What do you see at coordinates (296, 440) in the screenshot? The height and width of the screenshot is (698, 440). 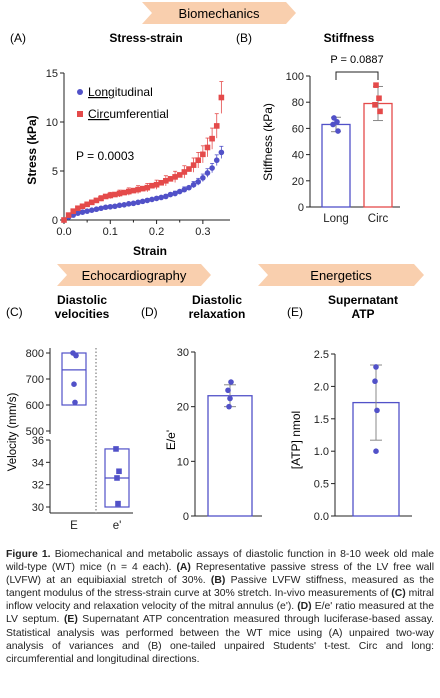 I see `panel-e-ylabel: [ATP] nmol` at bounding box center [296, 440].